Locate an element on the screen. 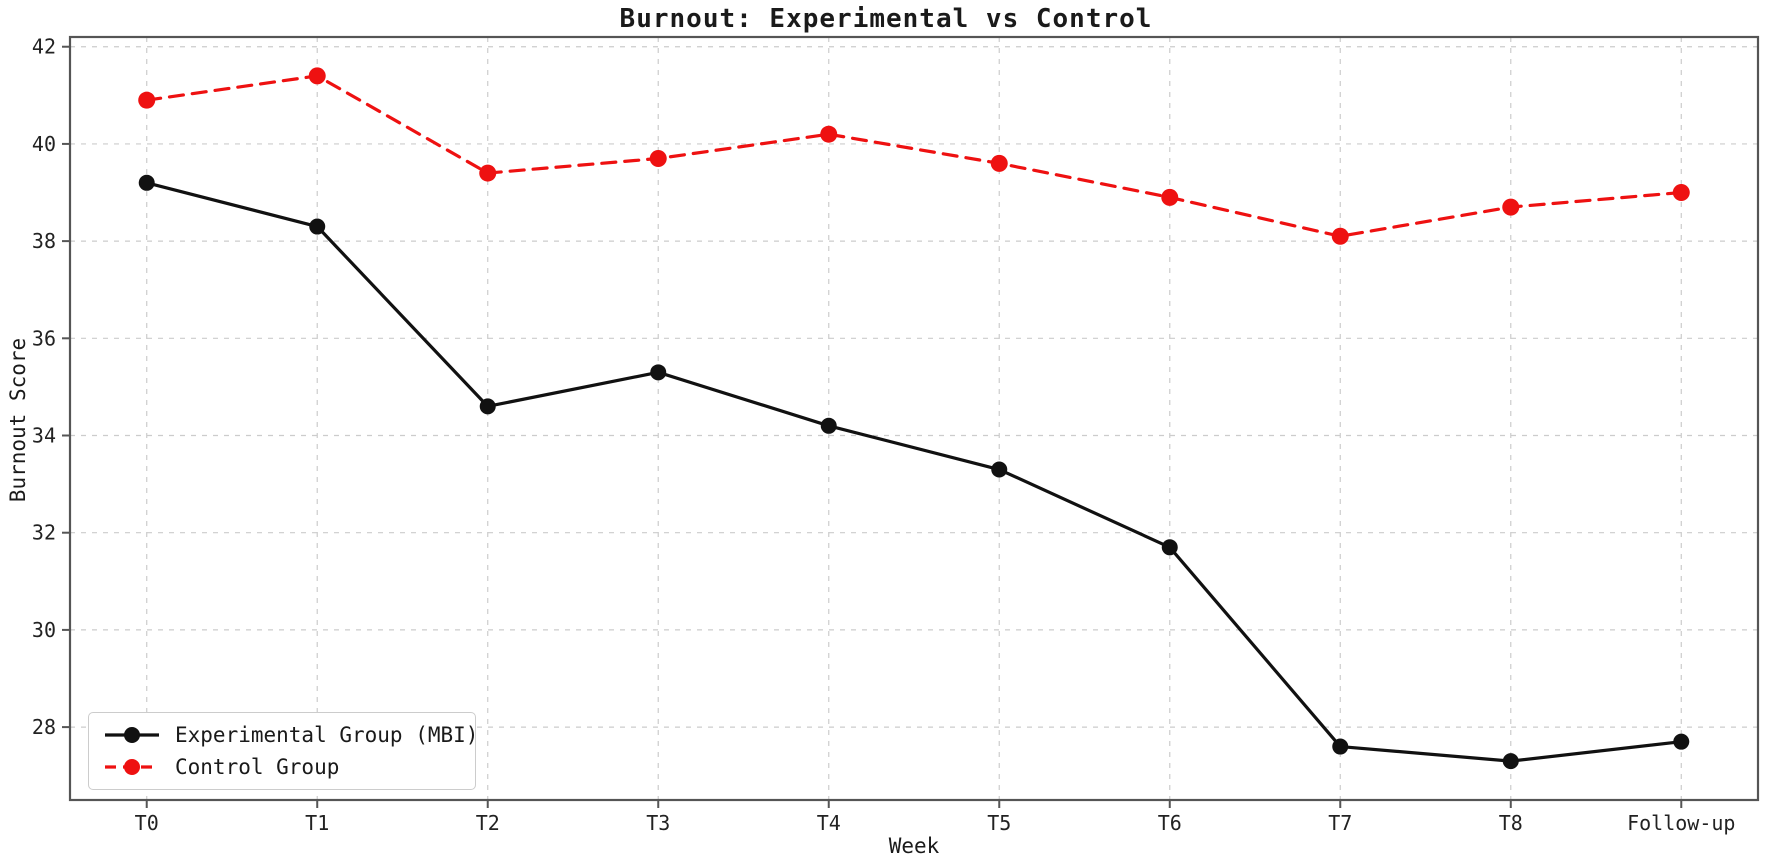  y-tick-label: 32 is located at coordinates (44, 533).